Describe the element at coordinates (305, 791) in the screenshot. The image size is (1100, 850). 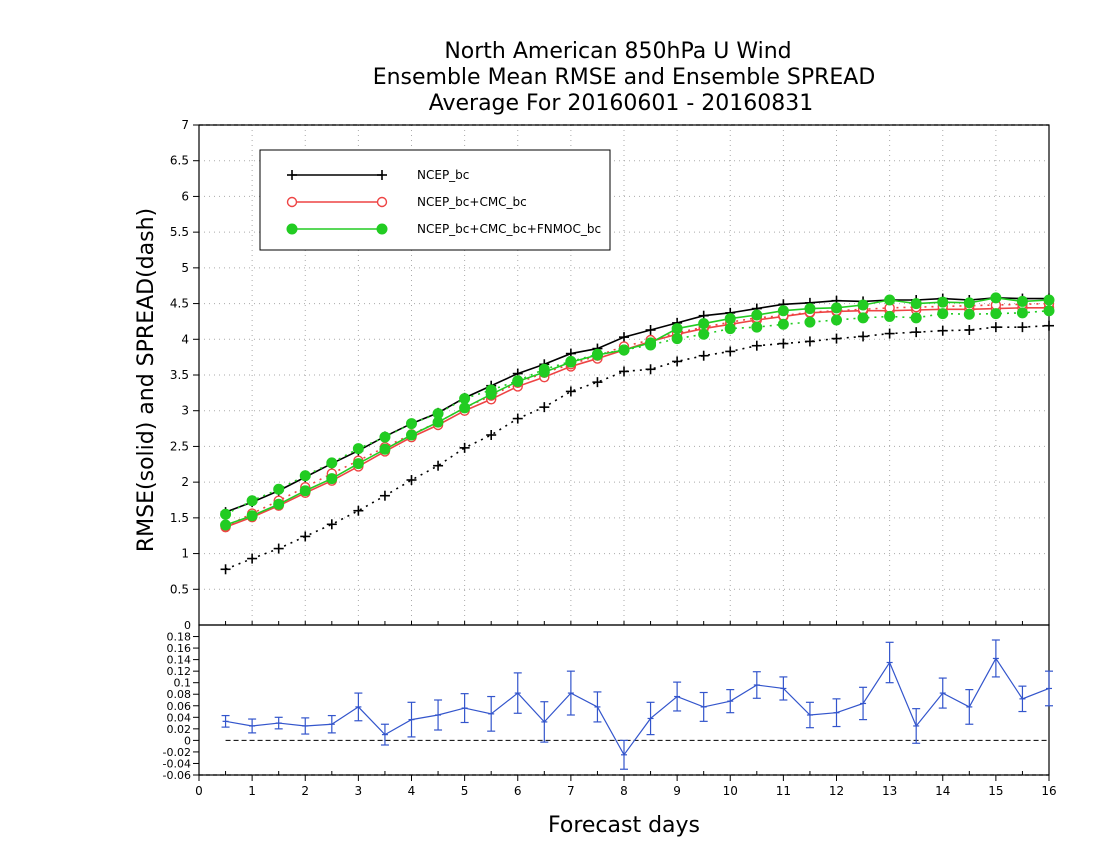
I see `x-tick-label: 2` at that location.